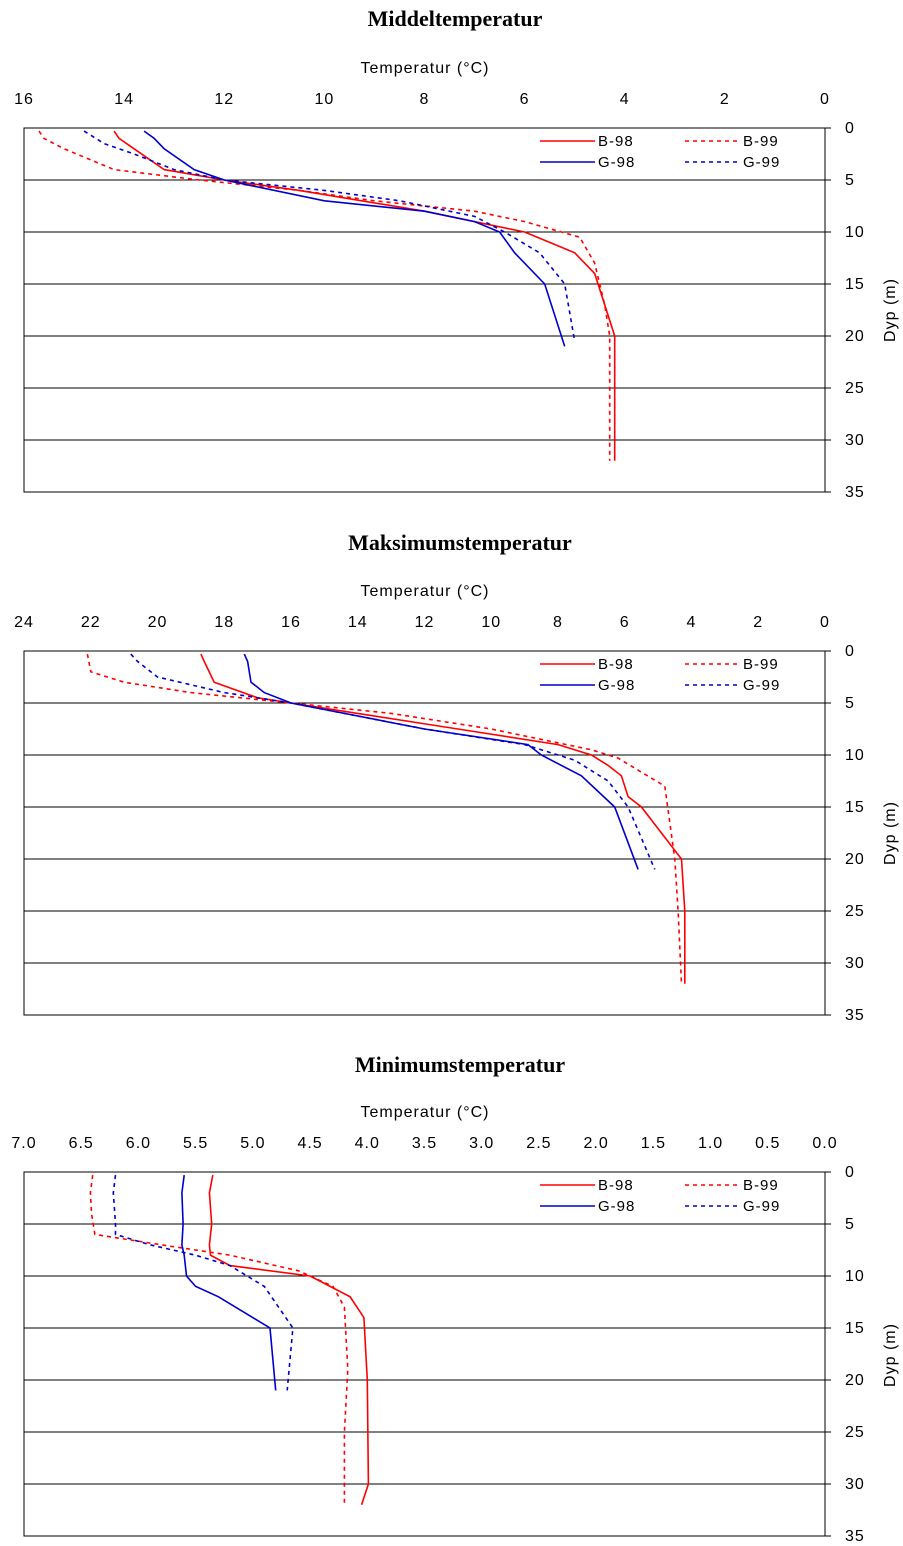 This screenshot has width=903, height=1546. Describe the element at coordinates (138, 1143) in the screenshot. I see `x-tick-label: 6.0` at that location.